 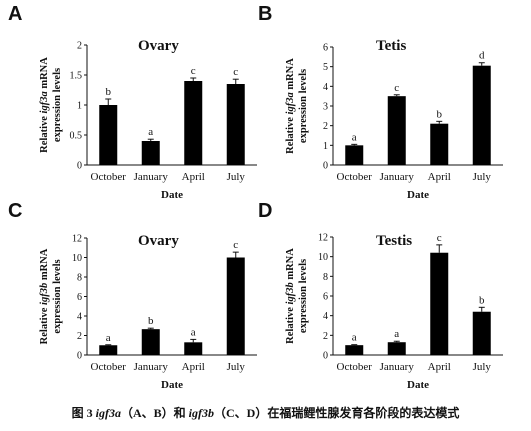 I want to click on caption-gene-b: igf3b, so click(x=201, y=413).